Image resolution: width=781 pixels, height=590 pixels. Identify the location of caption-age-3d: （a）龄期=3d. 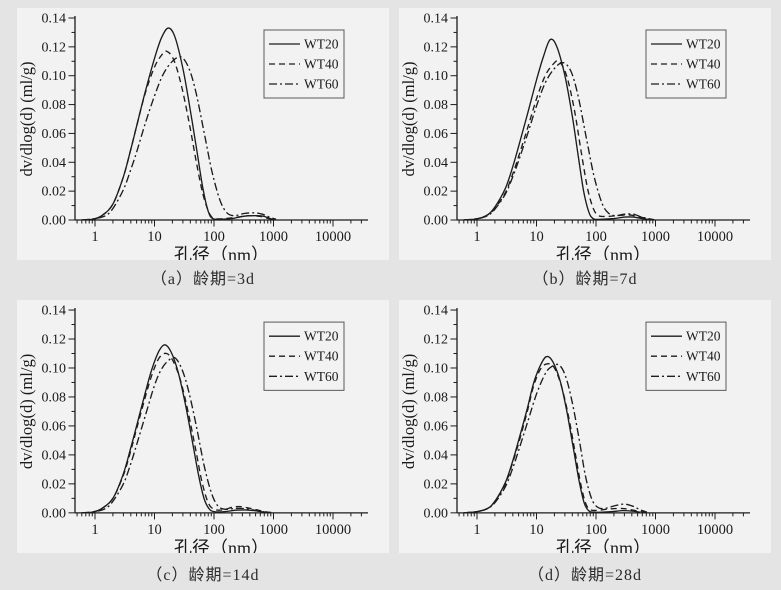
(203, 279).